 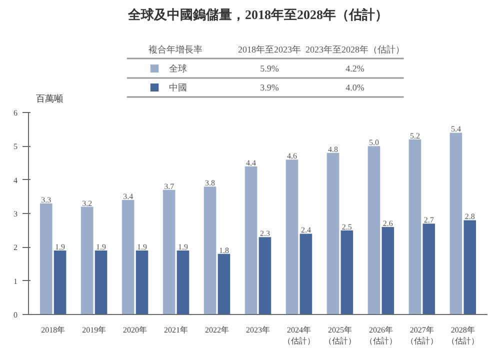 I want to click on x-tick-label: 2019年, so click(x=94, y=330).